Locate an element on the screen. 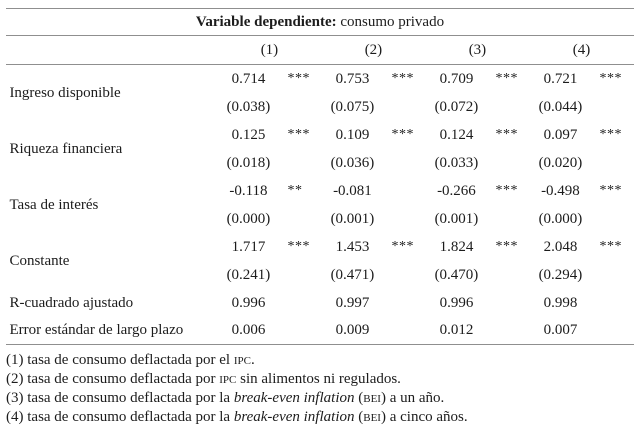  footnote-text: (1) tasa de consumo deflactada por el is located at coordinates (120, 360).